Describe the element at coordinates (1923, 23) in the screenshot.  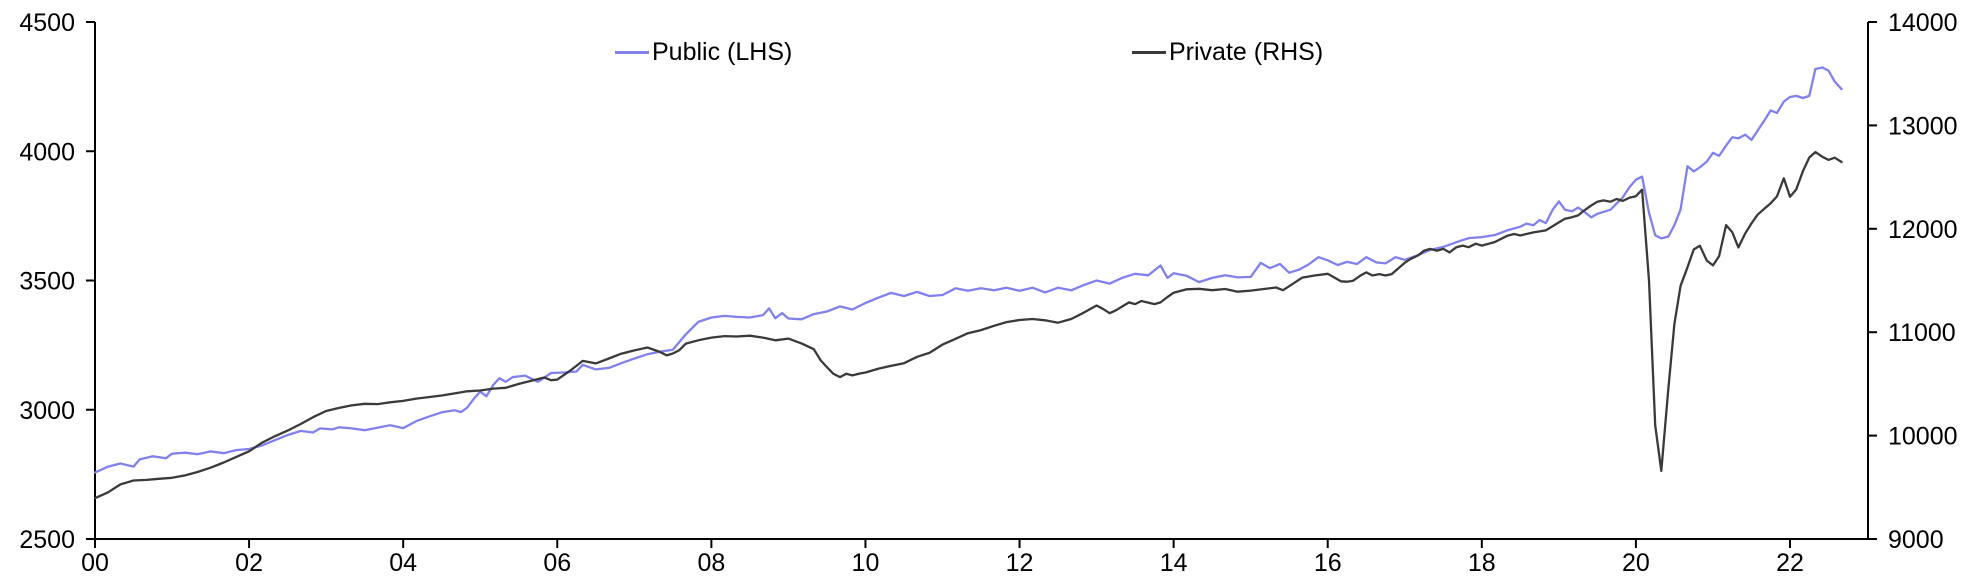
I see `right-axis-tick-label: 14000` at that location.